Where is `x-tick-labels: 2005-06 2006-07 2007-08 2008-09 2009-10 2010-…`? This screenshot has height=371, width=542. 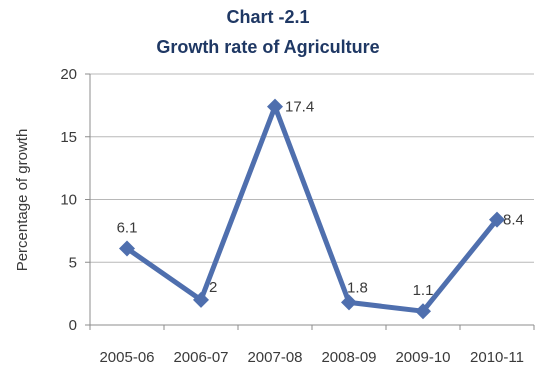
x-tick-labels: 2005-06 2006-07 2007-08 2008-09 2009-10 2010-… is located at coordinates (311, 357).